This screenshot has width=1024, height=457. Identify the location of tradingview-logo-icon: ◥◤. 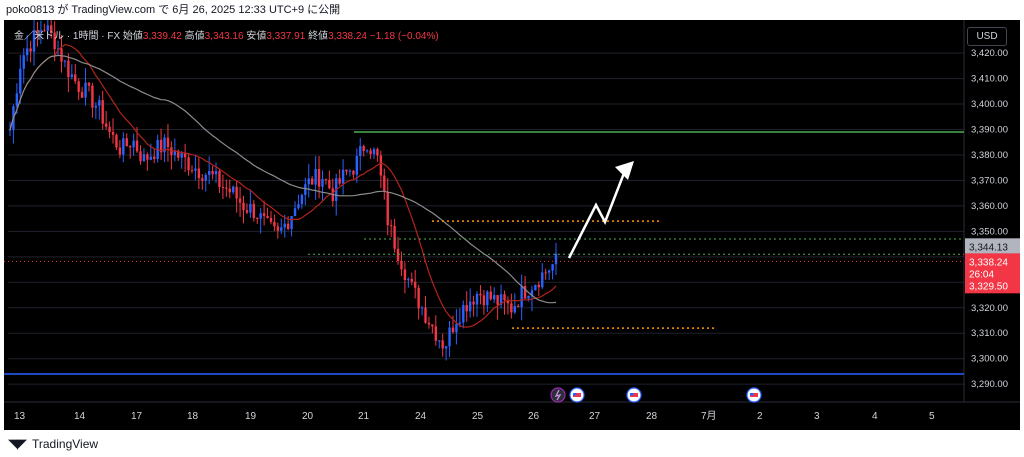
(17, 443).